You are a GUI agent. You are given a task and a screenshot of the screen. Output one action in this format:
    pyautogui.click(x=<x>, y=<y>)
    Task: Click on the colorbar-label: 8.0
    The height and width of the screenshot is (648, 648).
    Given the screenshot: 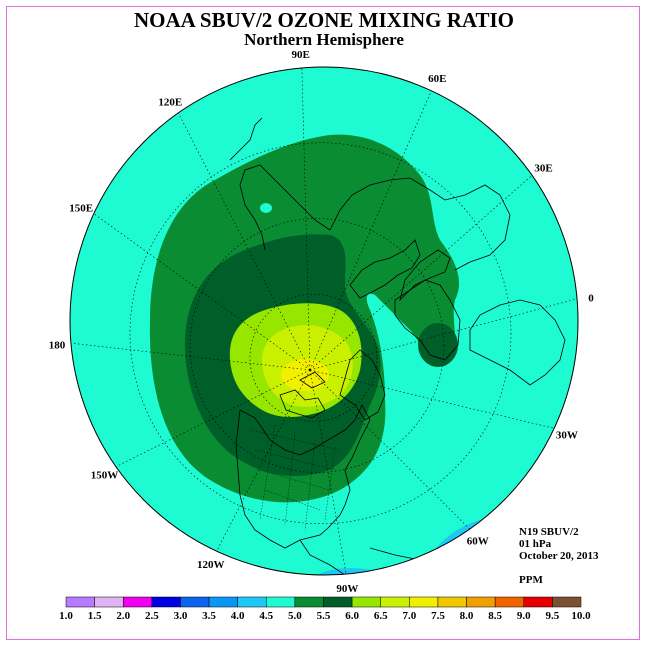 What is the action you would take?
    pyautogui.click(x=467, y=616)
    